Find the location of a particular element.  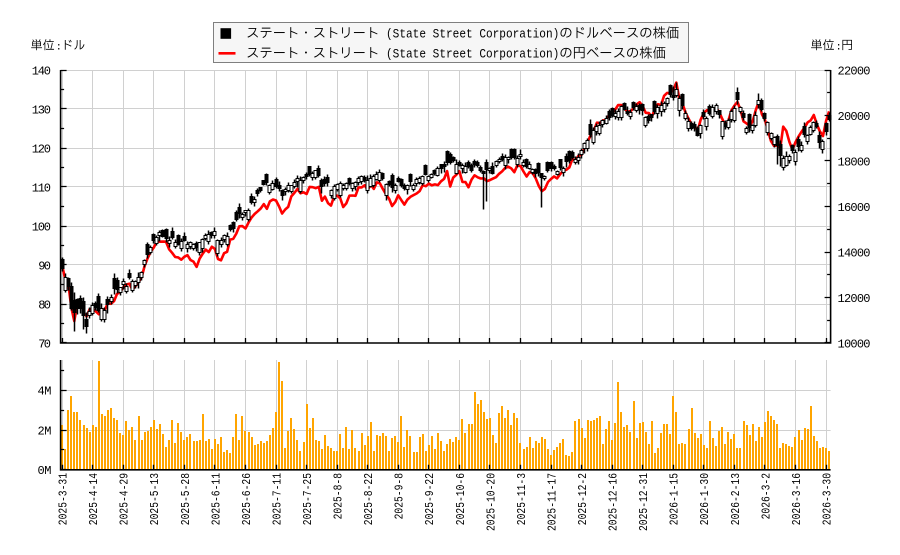

svg-text: 22000 is located at coordinates (854, 71).